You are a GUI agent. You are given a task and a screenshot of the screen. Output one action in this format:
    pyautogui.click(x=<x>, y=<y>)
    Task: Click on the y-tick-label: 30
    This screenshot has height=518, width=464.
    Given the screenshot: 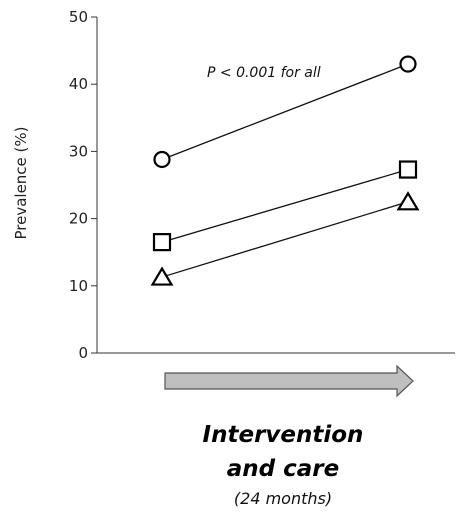 What is the action you would take?
    pyautogui.click(x=78, y=151)
    